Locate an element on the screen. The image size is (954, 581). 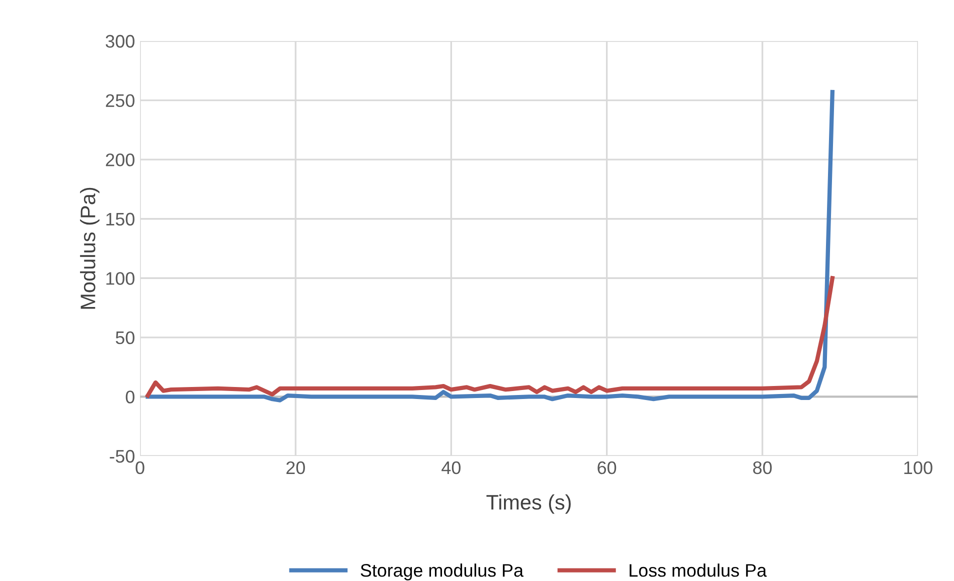
x-tick-label: 0 is located at coordinates (140, 467).